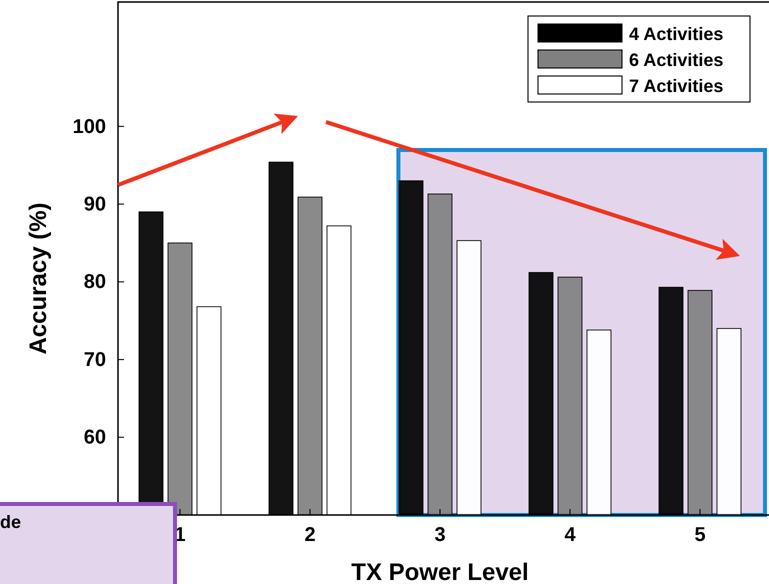 The image size is (769, 584). What do you see at coordinates (440, 535) in the screenshot?
I see `x-tick-label: 3` at bounding box center [440, 535].